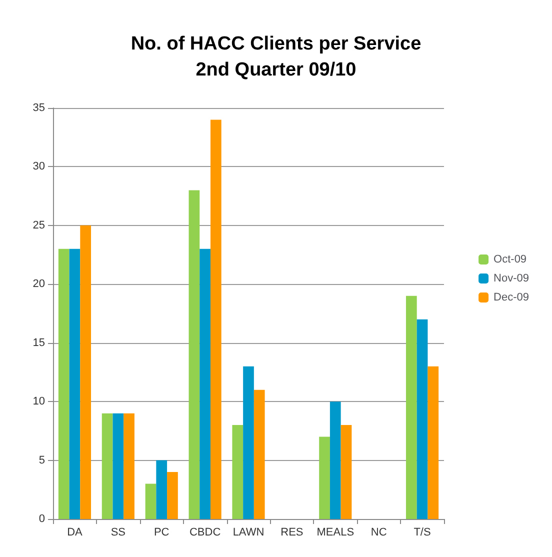 The height and width of the screenshot is (557, 552). Describe the element at coordinates (118, 532) in the screenshot. I see `x-tick-label: SS` at that location.